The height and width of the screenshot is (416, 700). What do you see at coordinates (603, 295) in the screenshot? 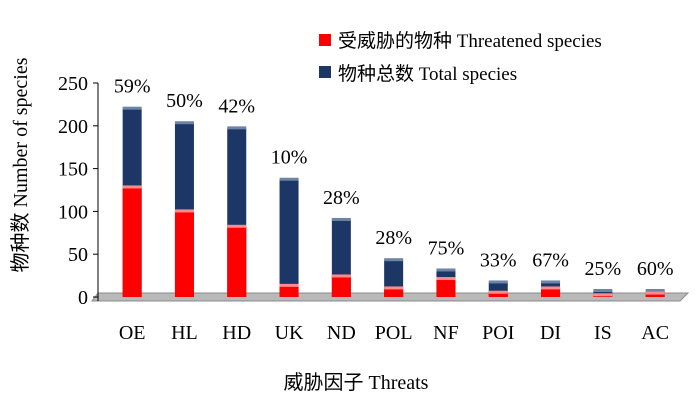
I see `bar-threatened-top-IS` at bounding box center [603, 295].